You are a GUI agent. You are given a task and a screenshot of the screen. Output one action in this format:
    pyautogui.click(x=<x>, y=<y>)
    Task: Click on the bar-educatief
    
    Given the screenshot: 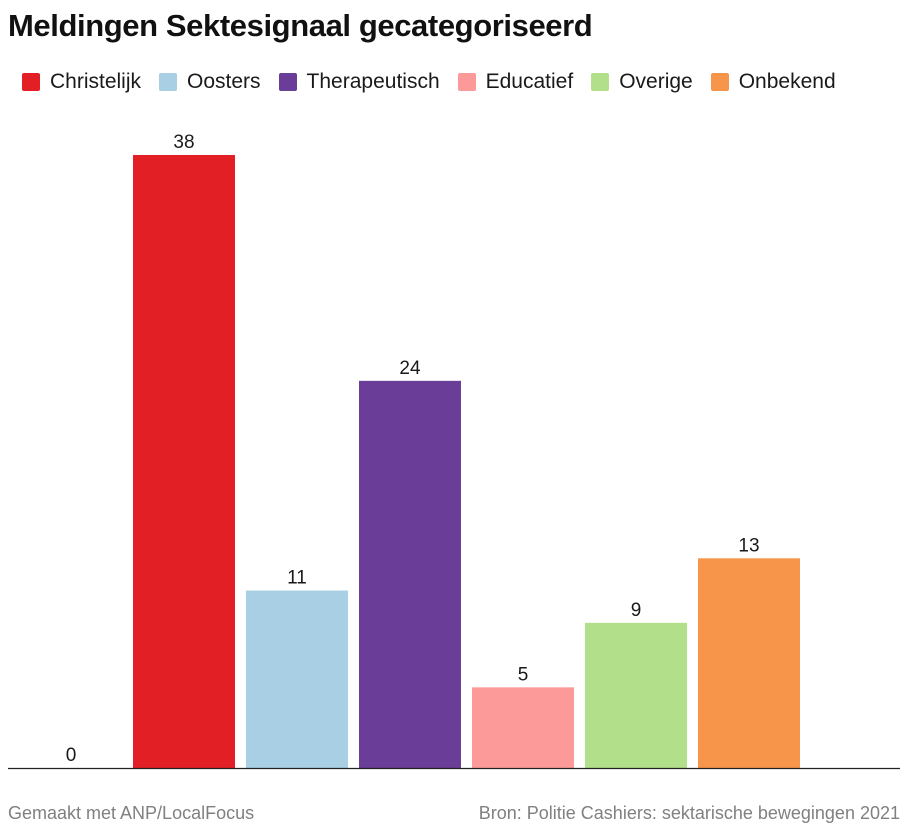 What is the action you would take?
    pyautogui.click(x=523, y=727)
    